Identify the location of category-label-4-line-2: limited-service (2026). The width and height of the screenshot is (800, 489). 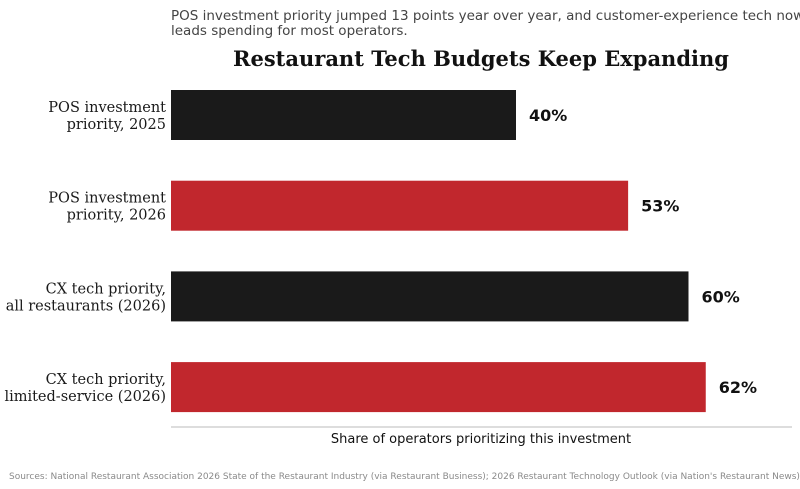
(85, 397).